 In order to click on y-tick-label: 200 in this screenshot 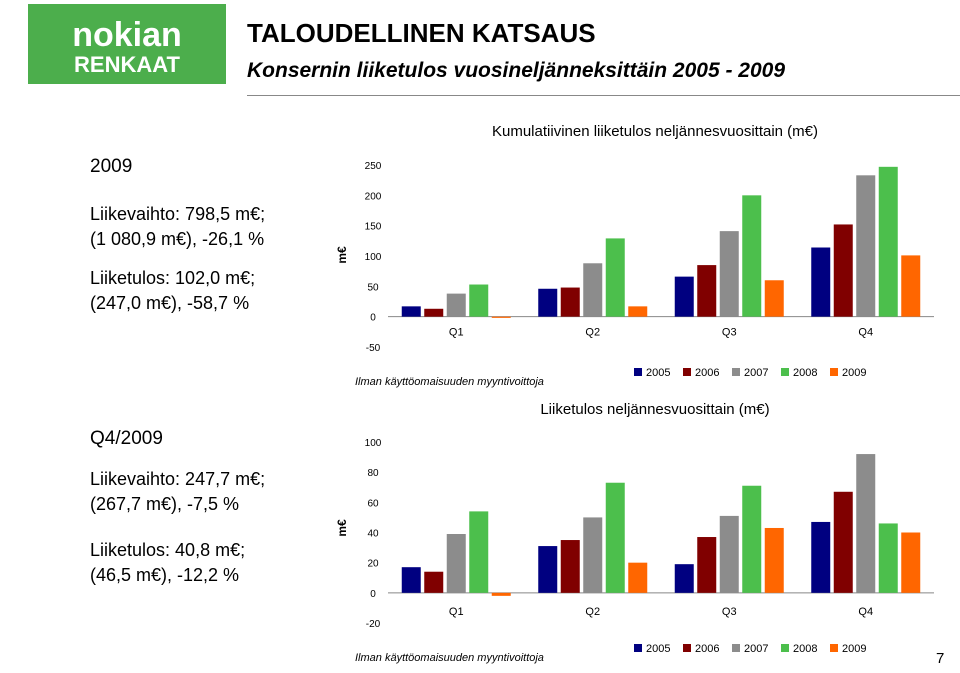, I will do `click(373, 196)`.